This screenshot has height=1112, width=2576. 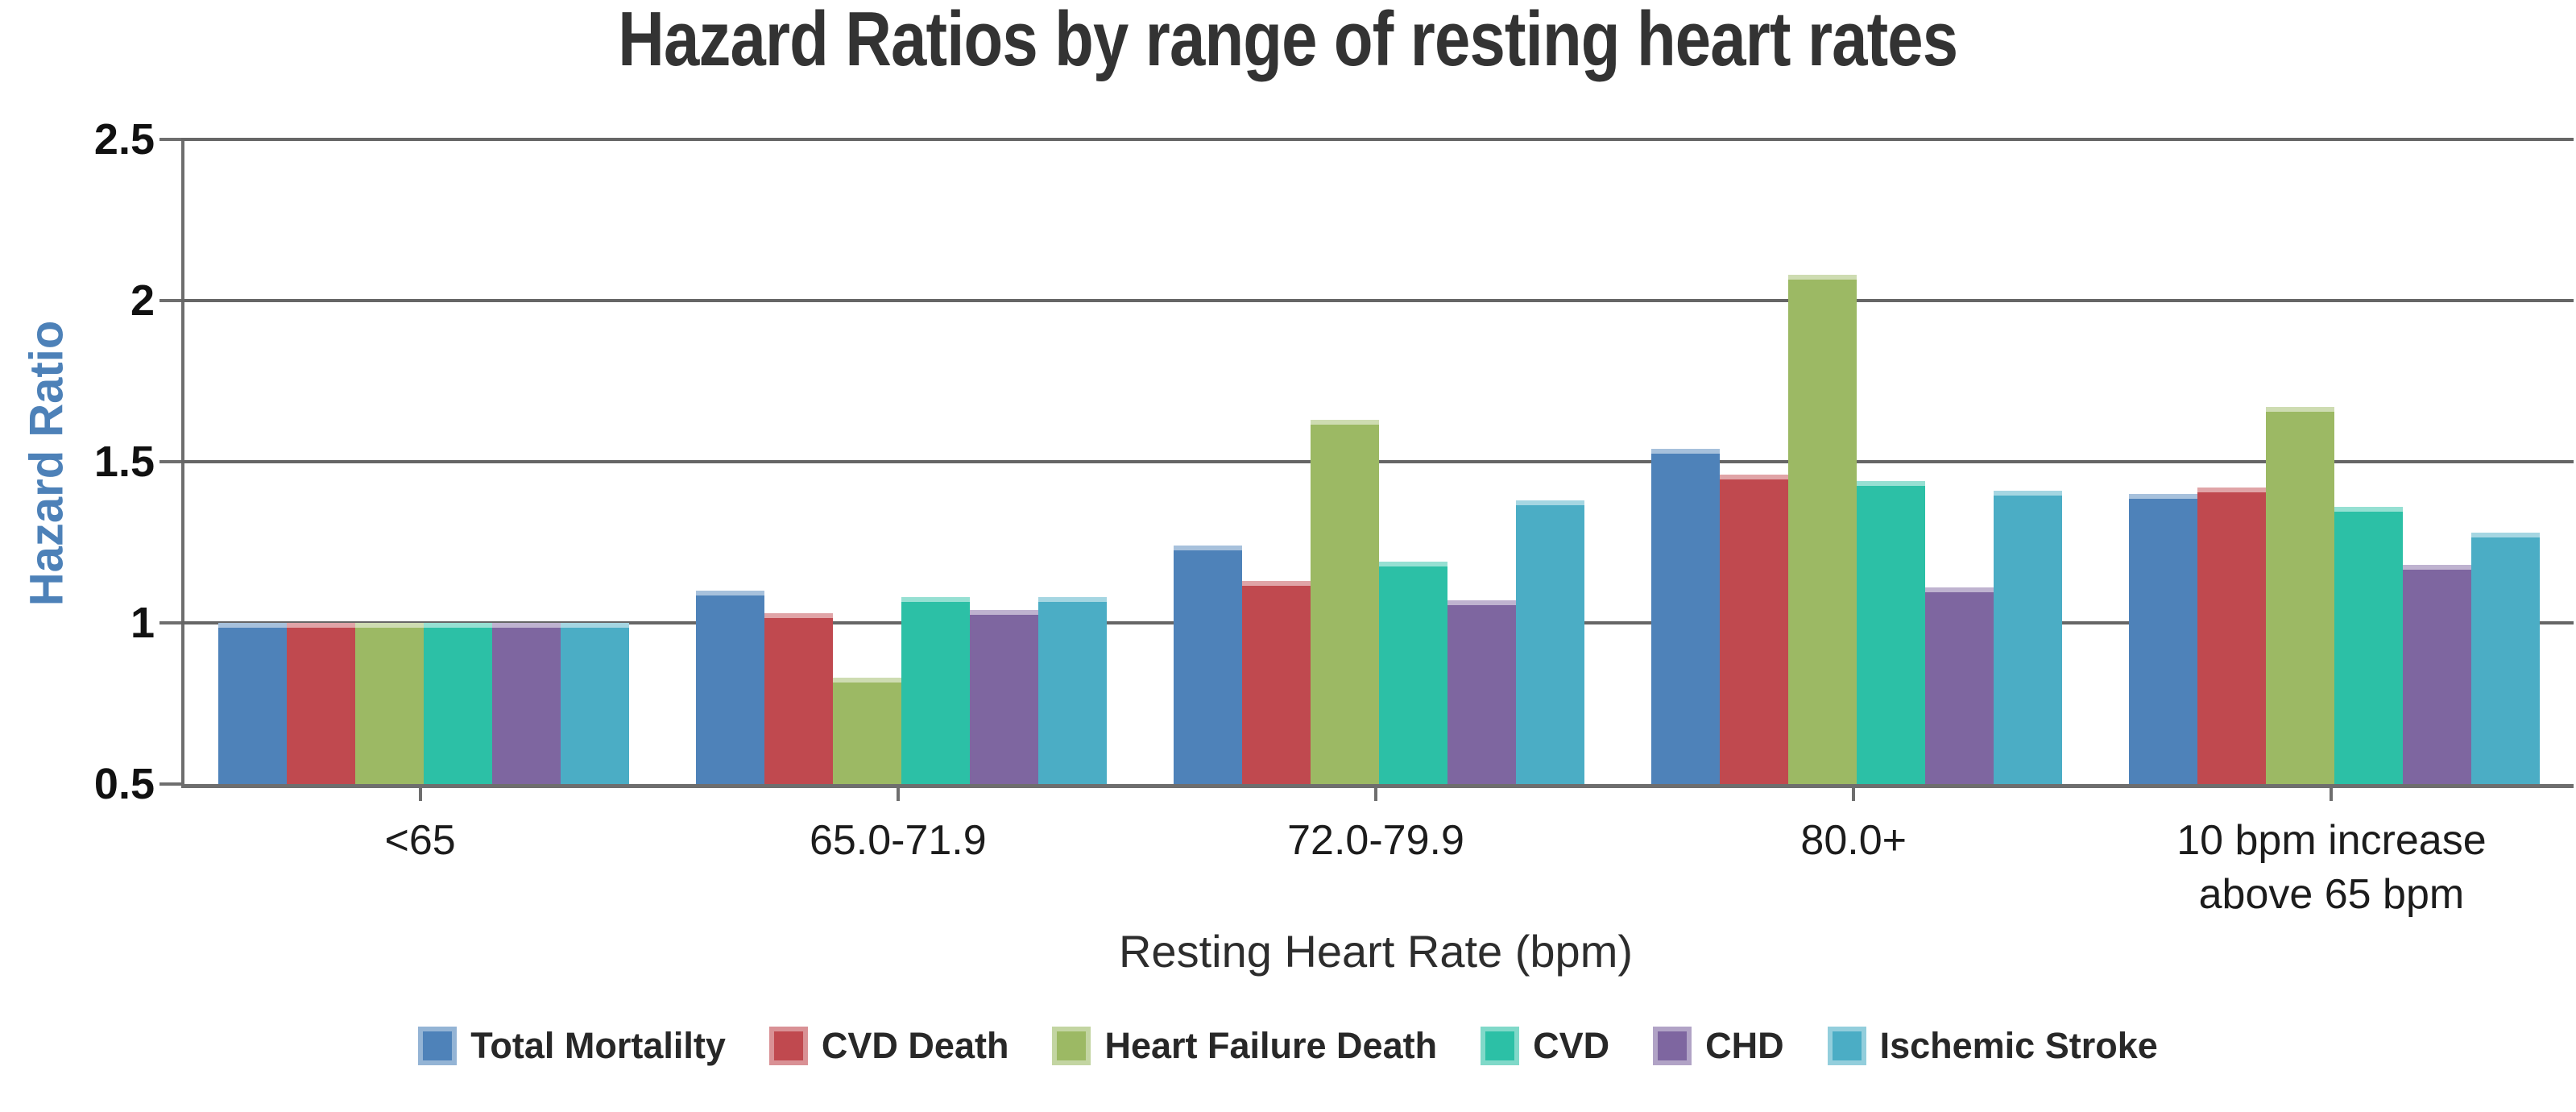 I want to click on legend-item-chd: CHD, so click(x=1718, y=1046).